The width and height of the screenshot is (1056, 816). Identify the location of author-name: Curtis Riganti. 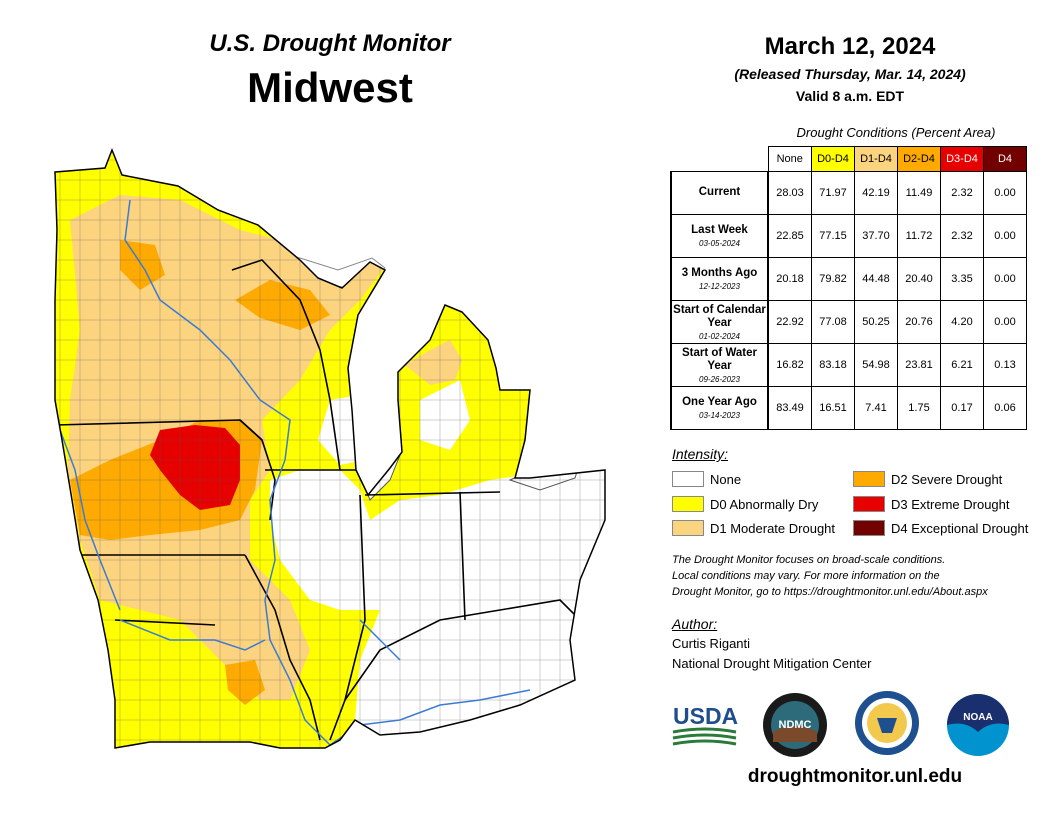
(711, 643).